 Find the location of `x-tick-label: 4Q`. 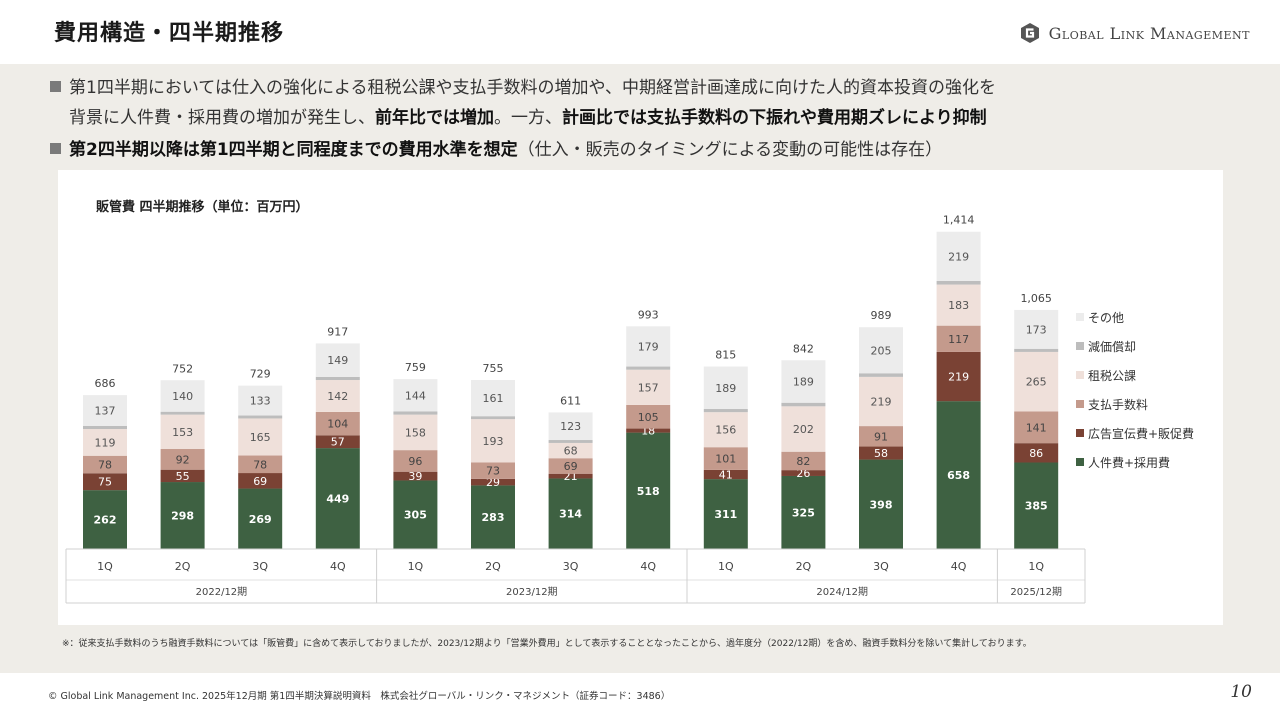

x-tick-label: 4Q is located at coordinates (648, 566).